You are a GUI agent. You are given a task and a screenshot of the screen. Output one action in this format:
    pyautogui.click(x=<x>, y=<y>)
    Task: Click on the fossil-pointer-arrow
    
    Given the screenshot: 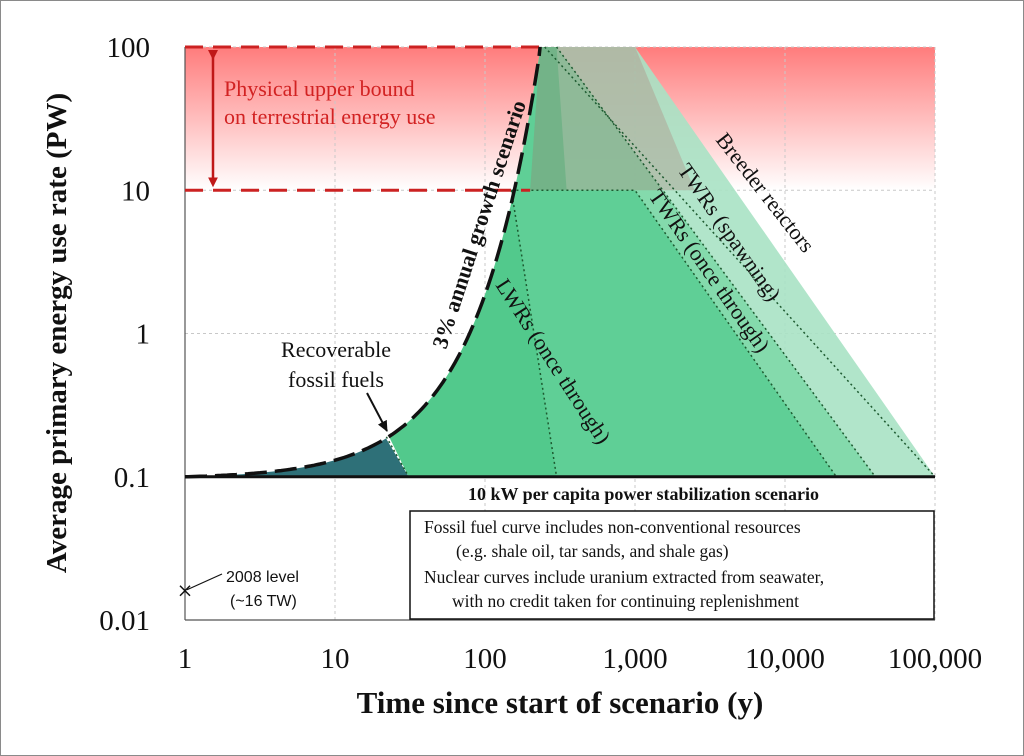 What is the action you would take?
    pyautogui.click(x=377, y=412)
    